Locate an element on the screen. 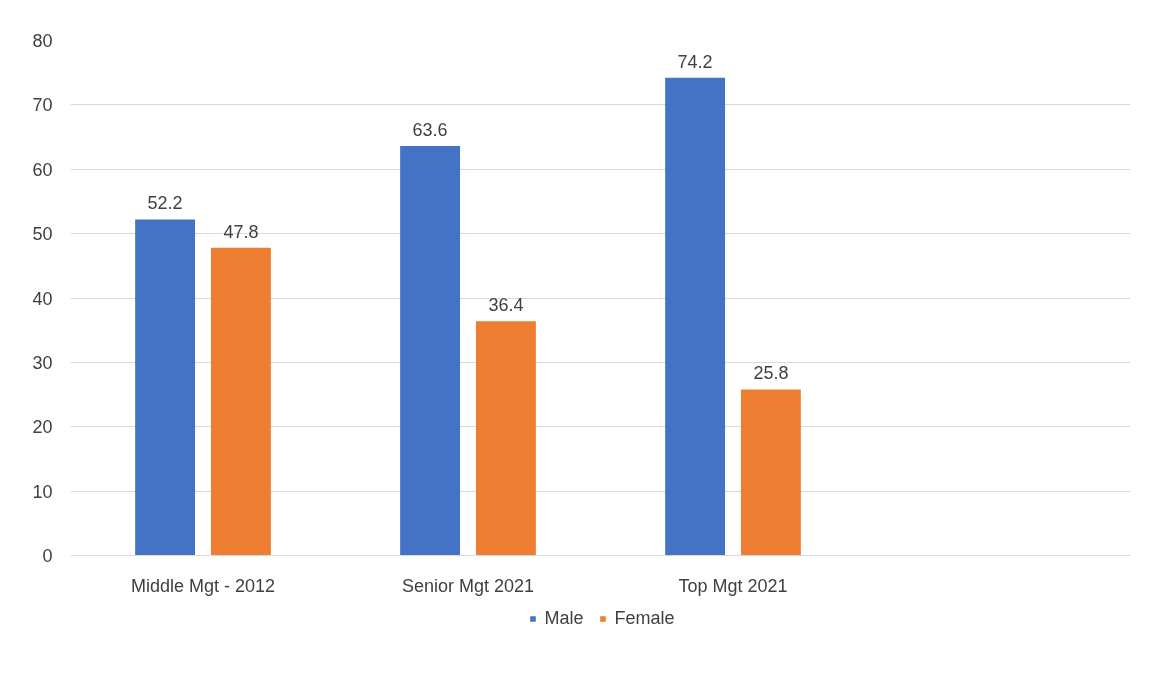  x-tick-label: Top Mgt 2021 is located at coordinates (733, 585).